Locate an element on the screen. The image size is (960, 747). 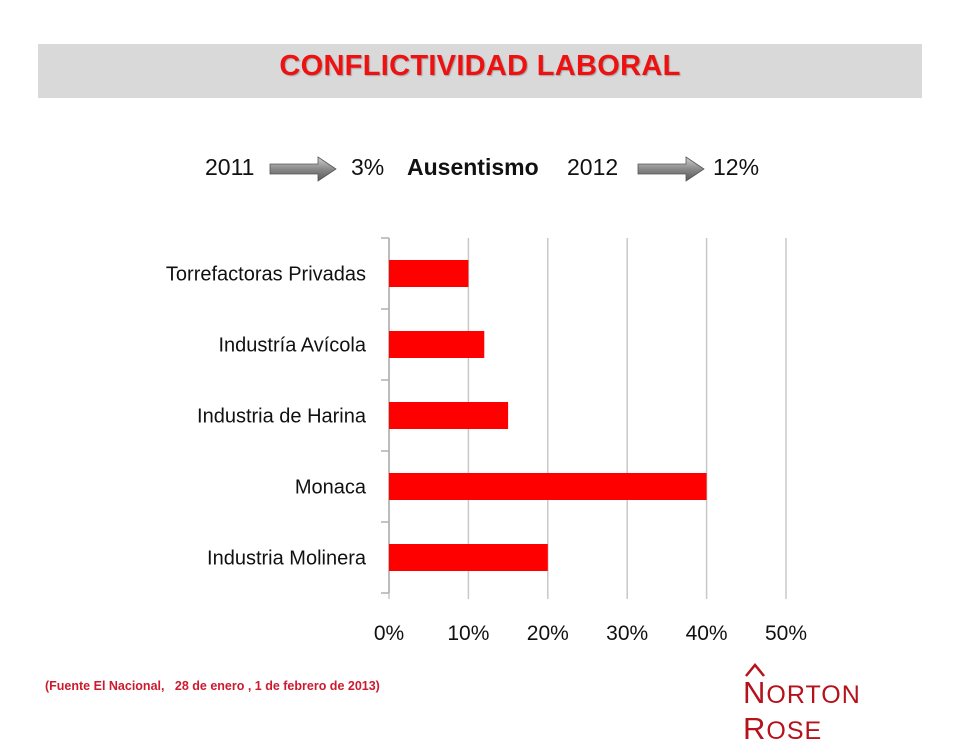
norton-rose-logo: NORTON ROSE is located at coordinates (835, 704).